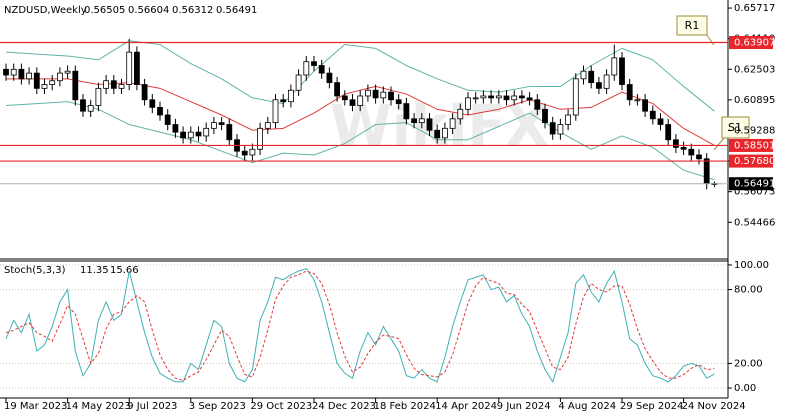 This screenshot has height=414, width=800. I want to click on stoch-header: Stoch(5,3,3) 11.35 15.66, so click(71, 270).